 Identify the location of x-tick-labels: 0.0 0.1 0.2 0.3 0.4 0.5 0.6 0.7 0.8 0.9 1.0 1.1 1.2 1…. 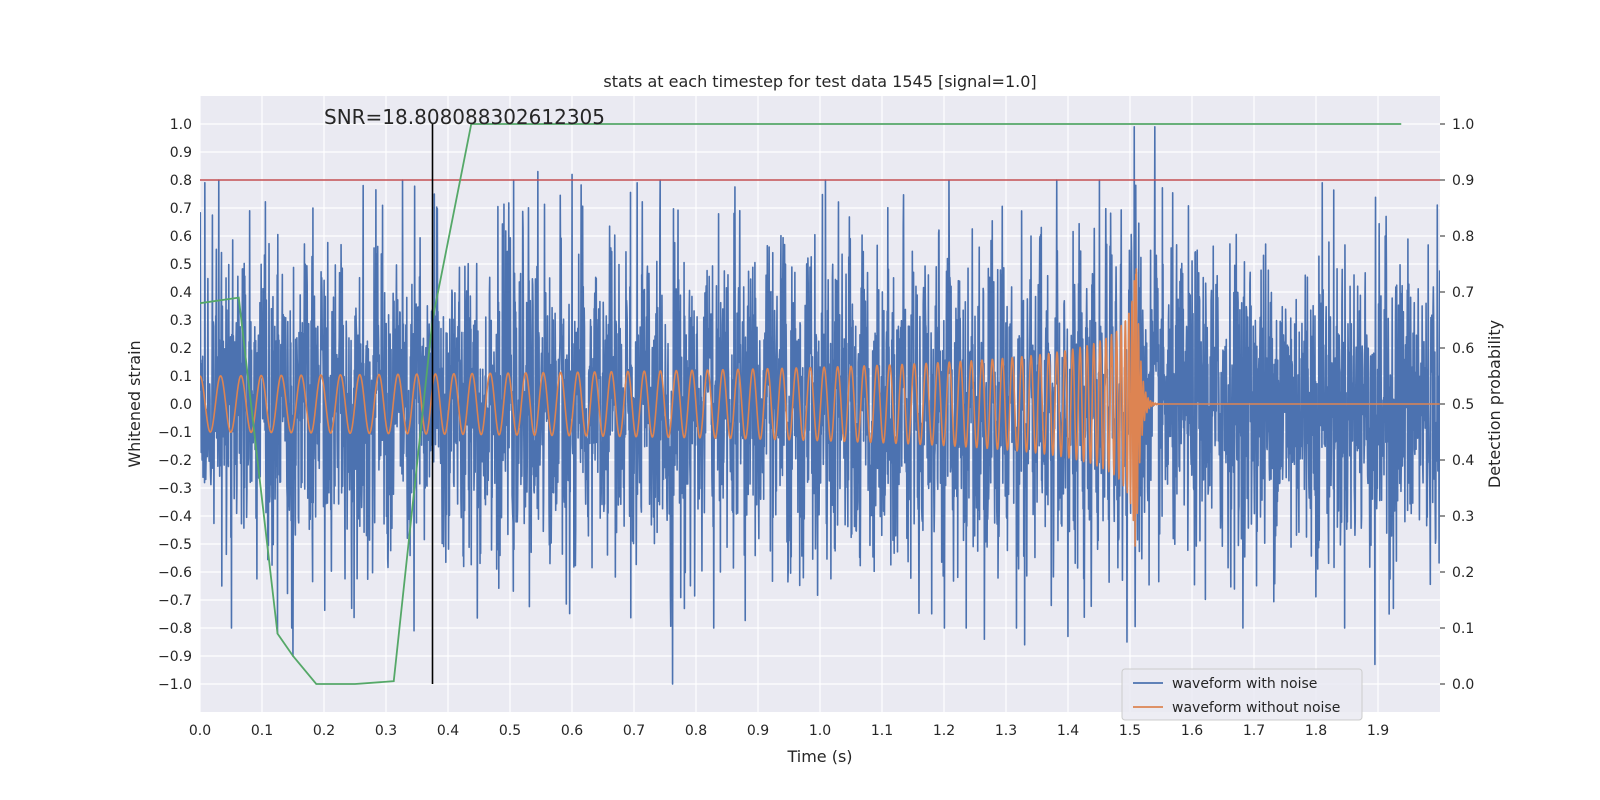
(789, 731).